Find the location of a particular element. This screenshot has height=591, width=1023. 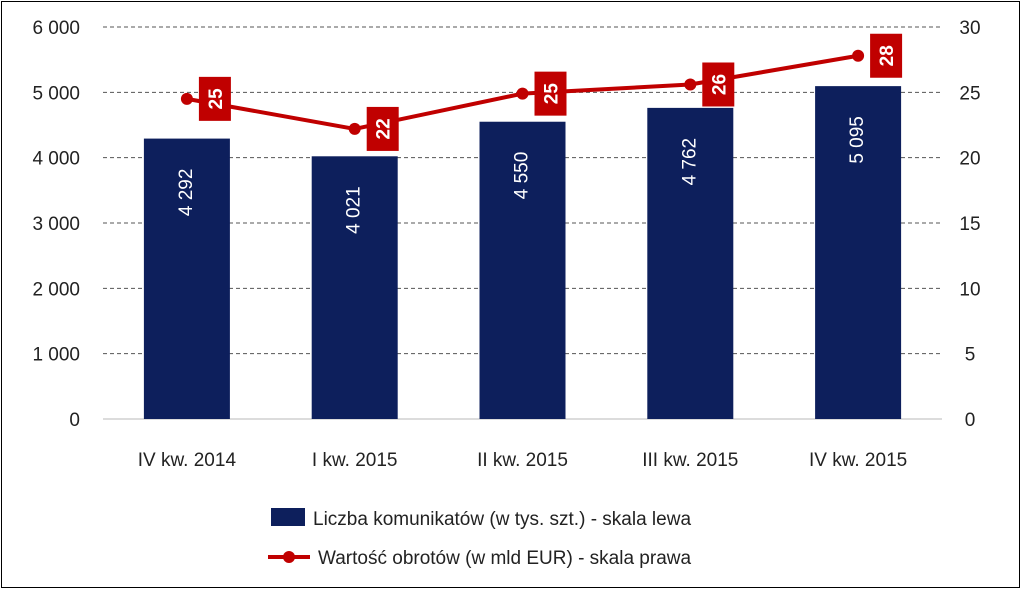

left-axis-tick-label: 1 000 is located at coordinates (56, 355).